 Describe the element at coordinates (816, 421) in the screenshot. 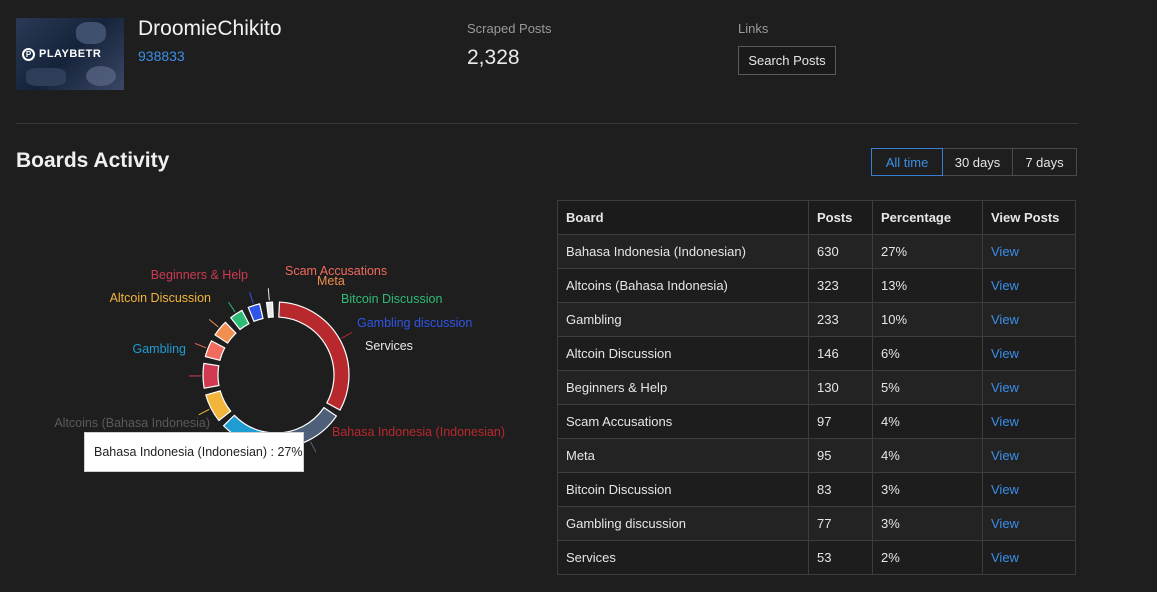

I see `table-row: Scam Accusations 97 4% View` at that location.